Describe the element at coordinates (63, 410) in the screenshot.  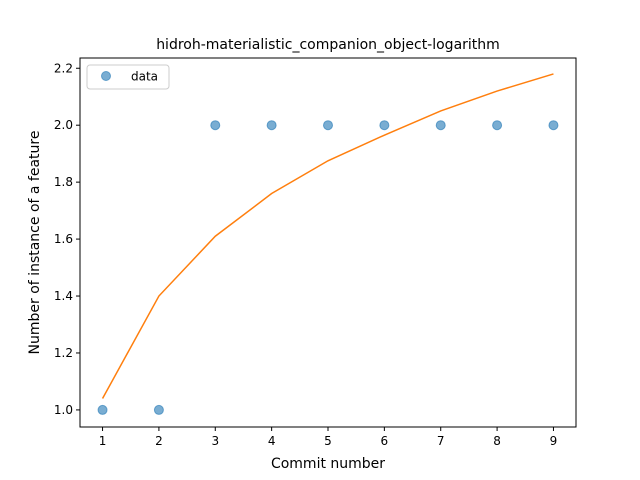
I see `y-tick-label: 1.0` at that location.